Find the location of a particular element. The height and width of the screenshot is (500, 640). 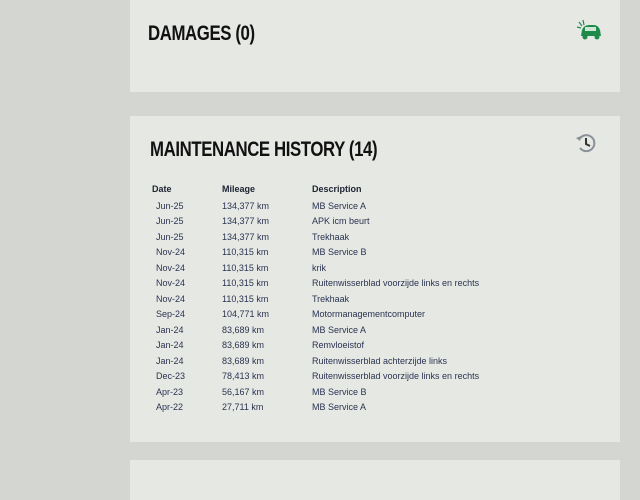

cell-description: krik is located at coordinates (319, 267).